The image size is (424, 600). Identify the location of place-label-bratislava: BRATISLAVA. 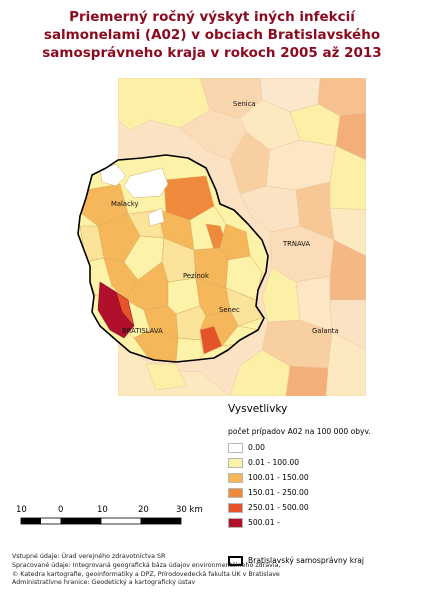
(142, 331).